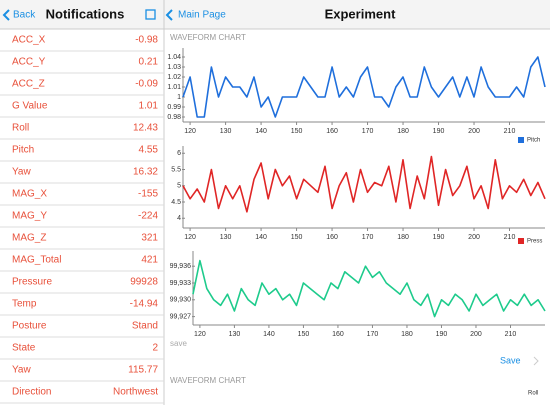  What do you see at coordinates (149, 62) in the screenshot?
I see `row-value: 0.21` at bounding box center [149, 62].